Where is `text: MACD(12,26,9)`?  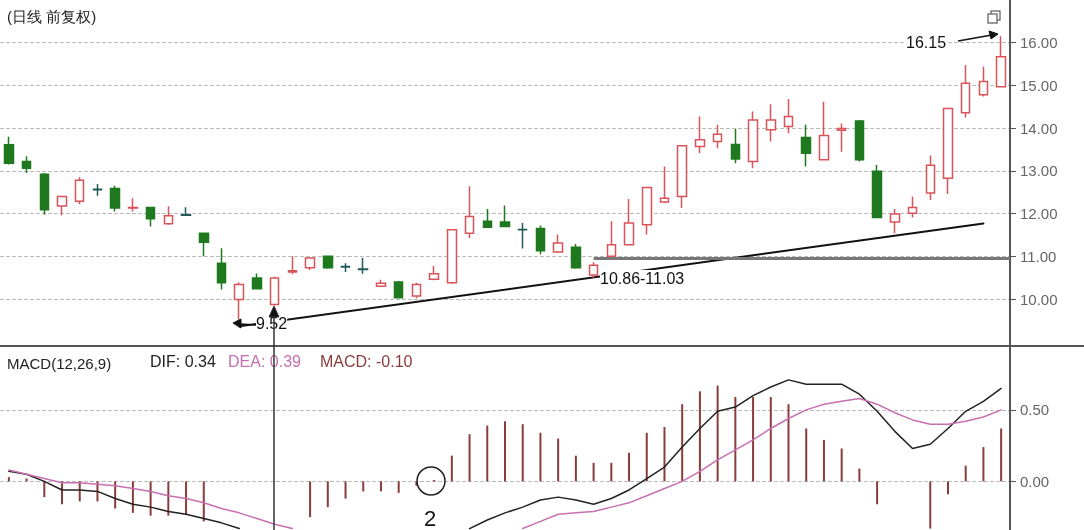 text: MACD(12,26,9) is located at coordinates (59, 363).